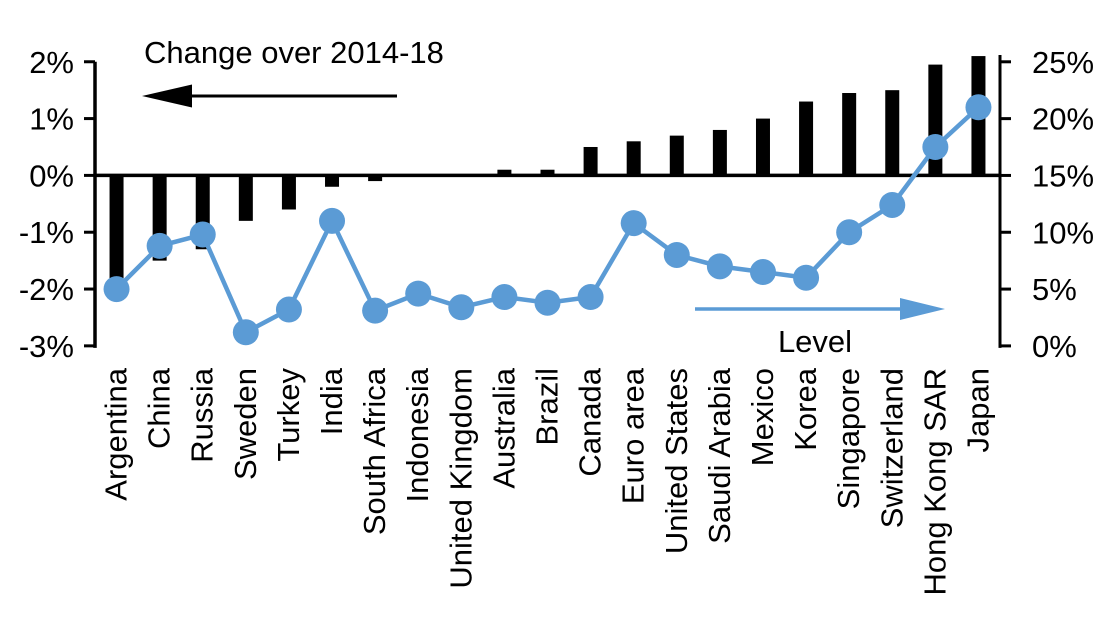  What do you see at coordinates (922, 309) in the screenshot?
I see `level-arrow-head` at bounding box center [922, 309].